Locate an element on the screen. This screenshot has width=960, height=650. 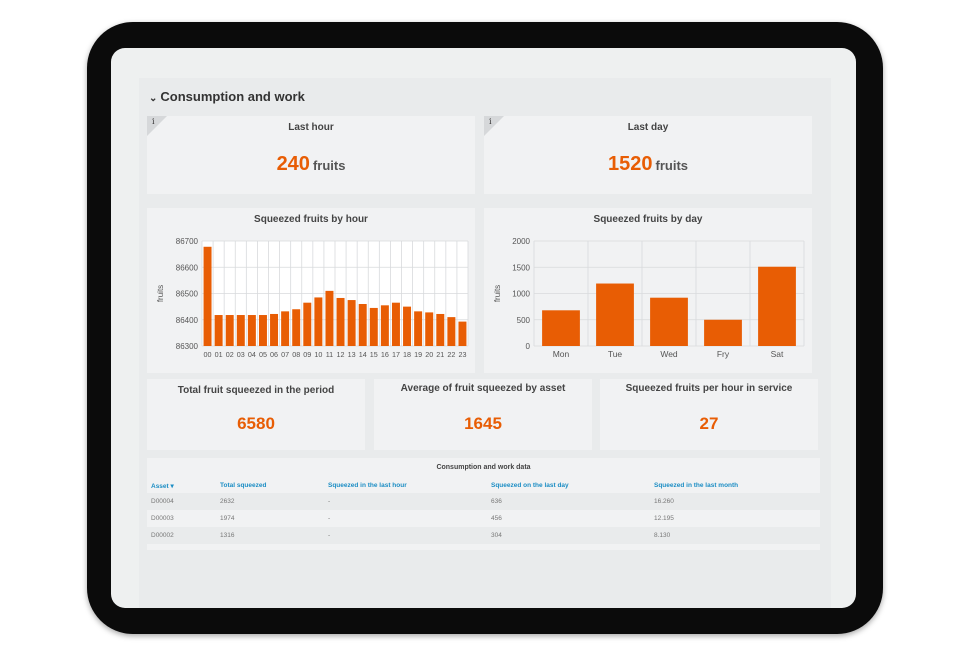
x-tick-label: Sat is located at coordinates (777, 354).